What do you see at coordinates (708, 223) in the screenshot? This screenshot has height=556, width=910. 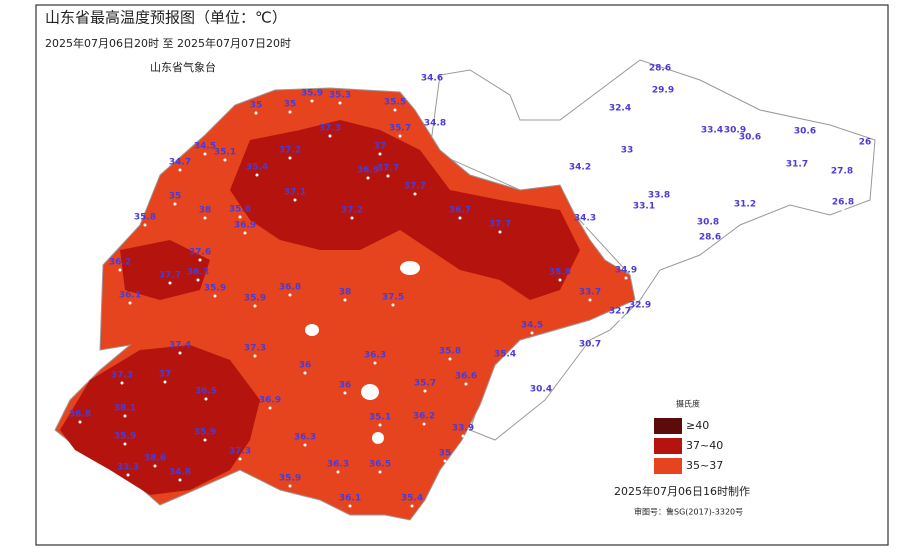 I see `station-value: 30.8` at bounding box center [708, 223].